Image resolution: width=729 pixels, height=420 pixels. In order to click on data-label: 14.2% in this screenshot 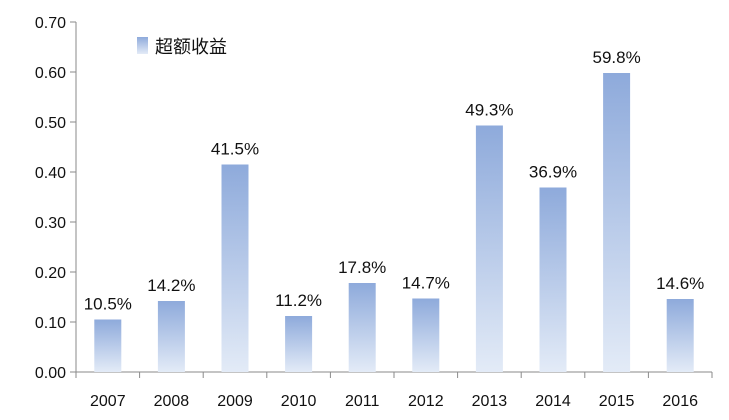, I will do `click(171, 285)`.